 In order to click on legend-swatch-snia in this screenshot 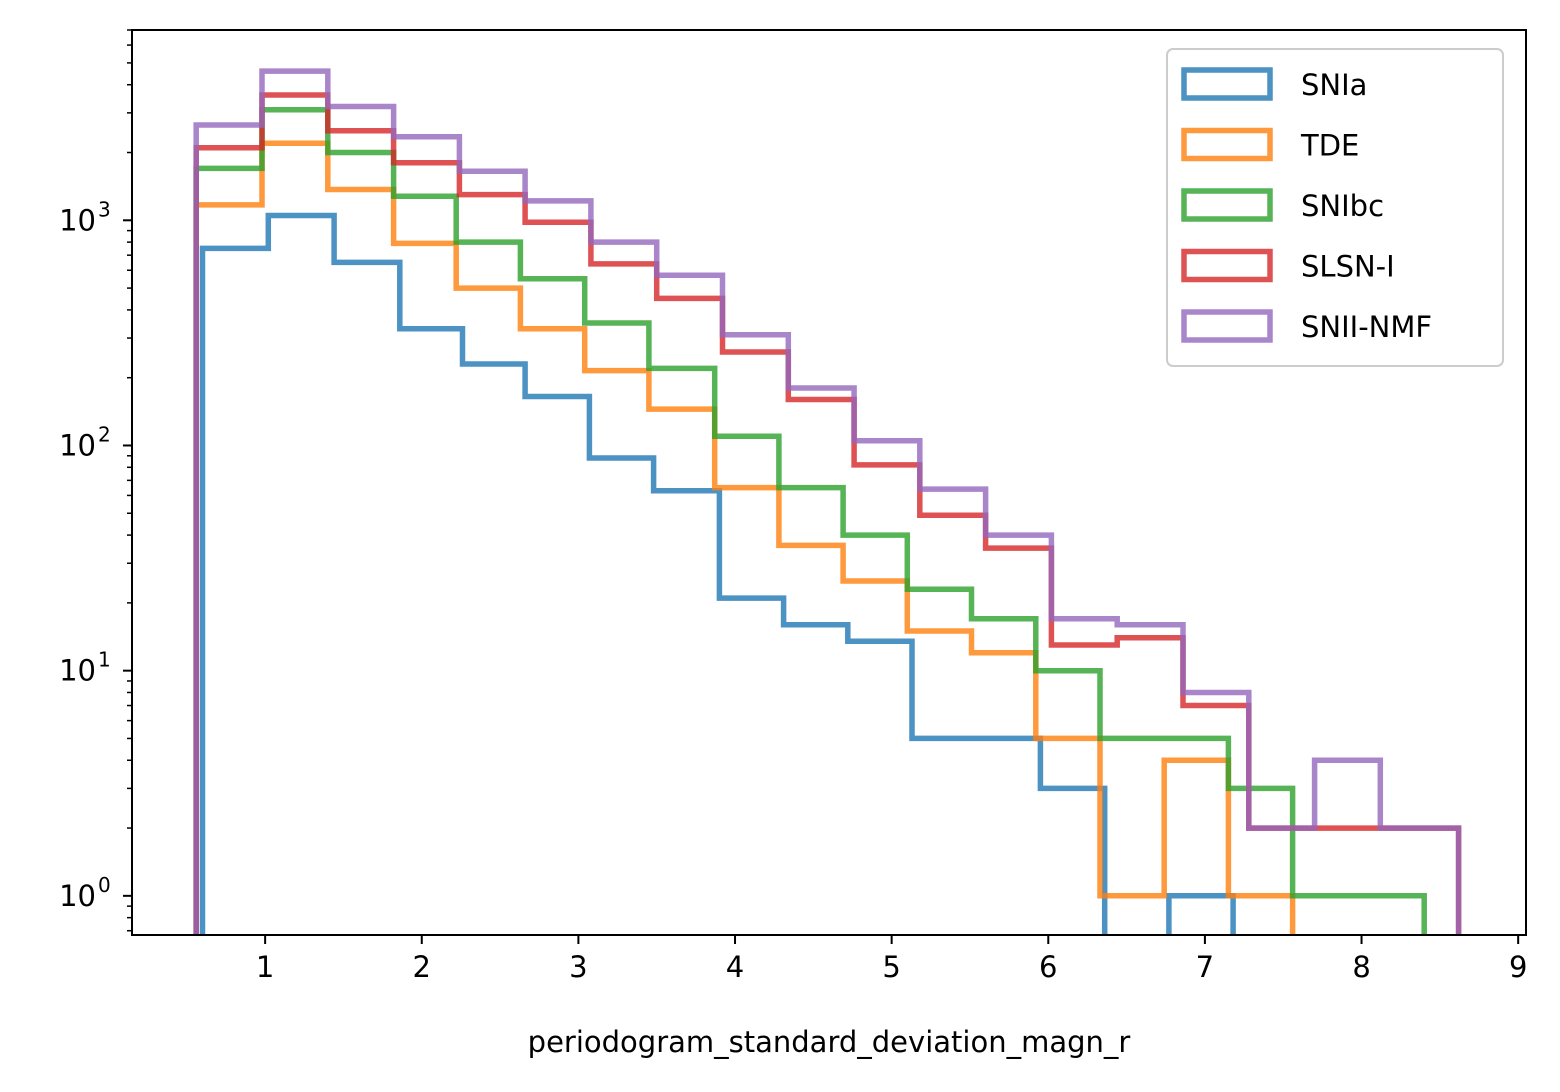, I will do `click(1227, 84)`.